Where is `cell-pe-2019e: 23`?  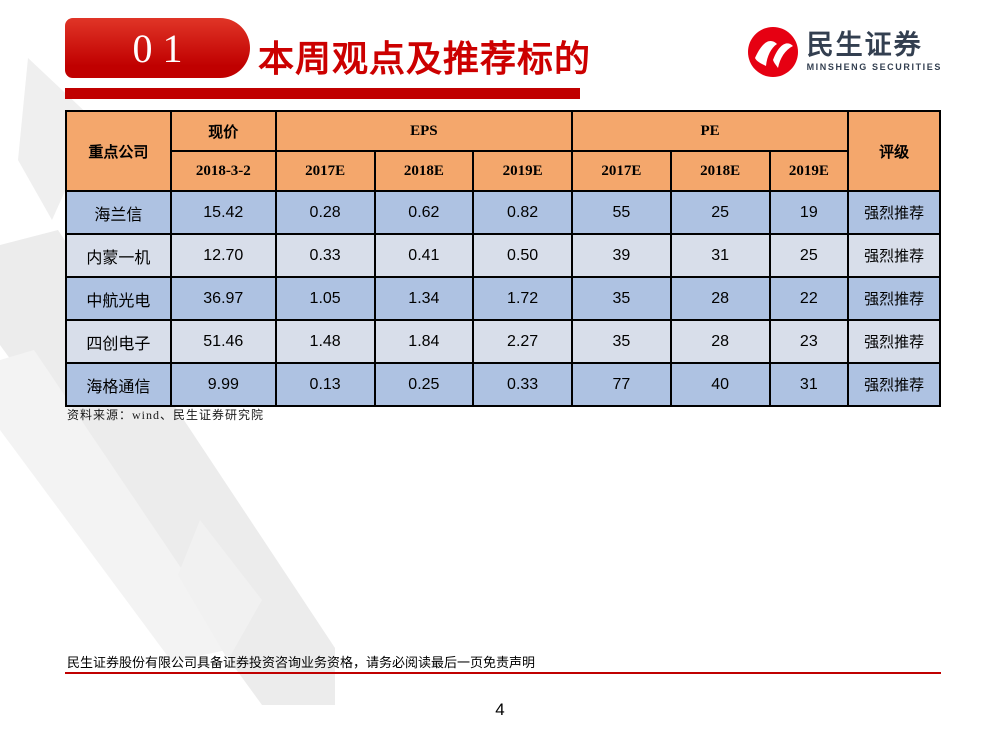
cell-pe-2019e: 23 is located at coordinates (809, 341).